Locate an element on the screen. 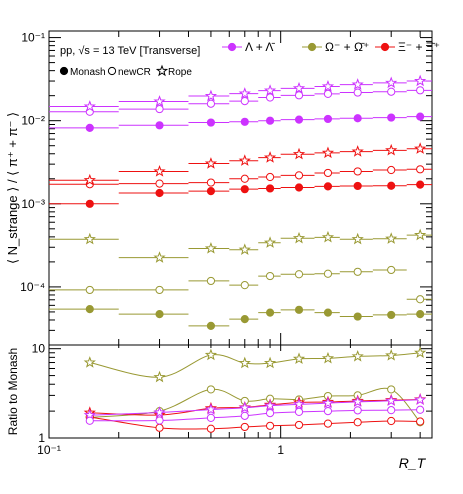 This screenshot has width=463, height=494. header-text: pp, √s = 13 TeV [Transverse] is located at coordinates (130, 51).